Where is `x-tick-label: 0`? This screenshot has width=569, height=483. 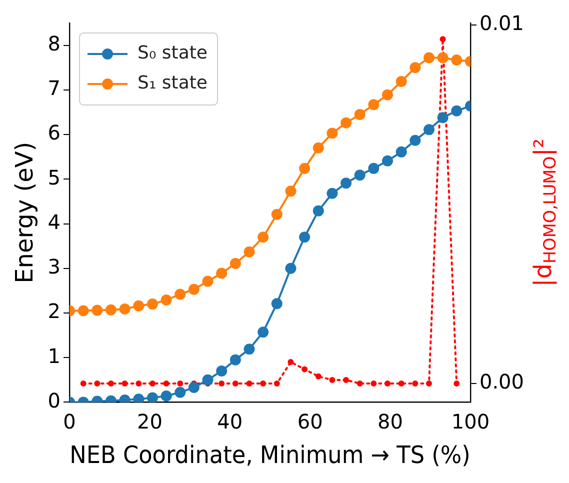
x-tick-label: 0 is located at coordinates (69, 421).